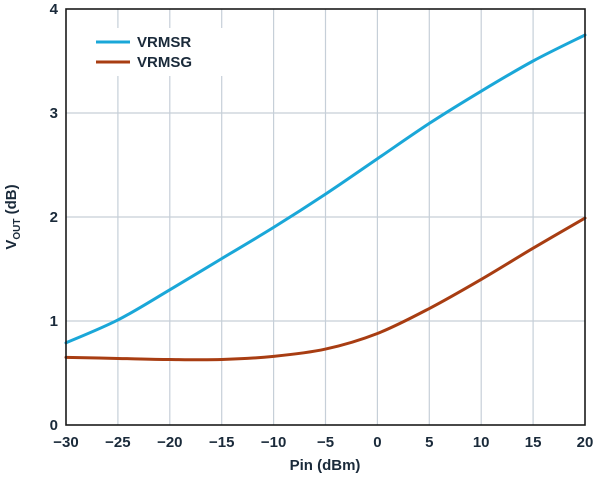 The image size is (600, 477). I want to click on x-tick-label: 0, so click(377, 442).